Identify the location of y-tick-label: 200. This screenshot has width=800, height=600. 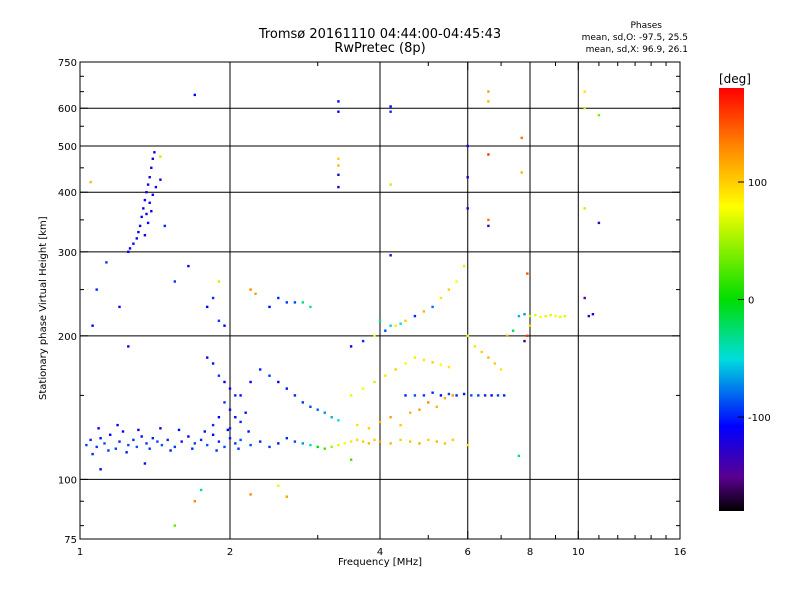
(67, 337).